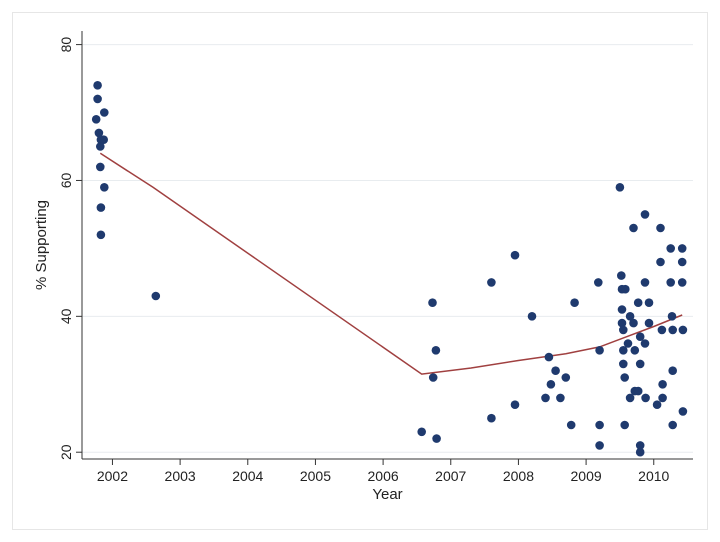 The image size is (720, 542). I want to click on y-tick-label: 40, so click(66, 316).